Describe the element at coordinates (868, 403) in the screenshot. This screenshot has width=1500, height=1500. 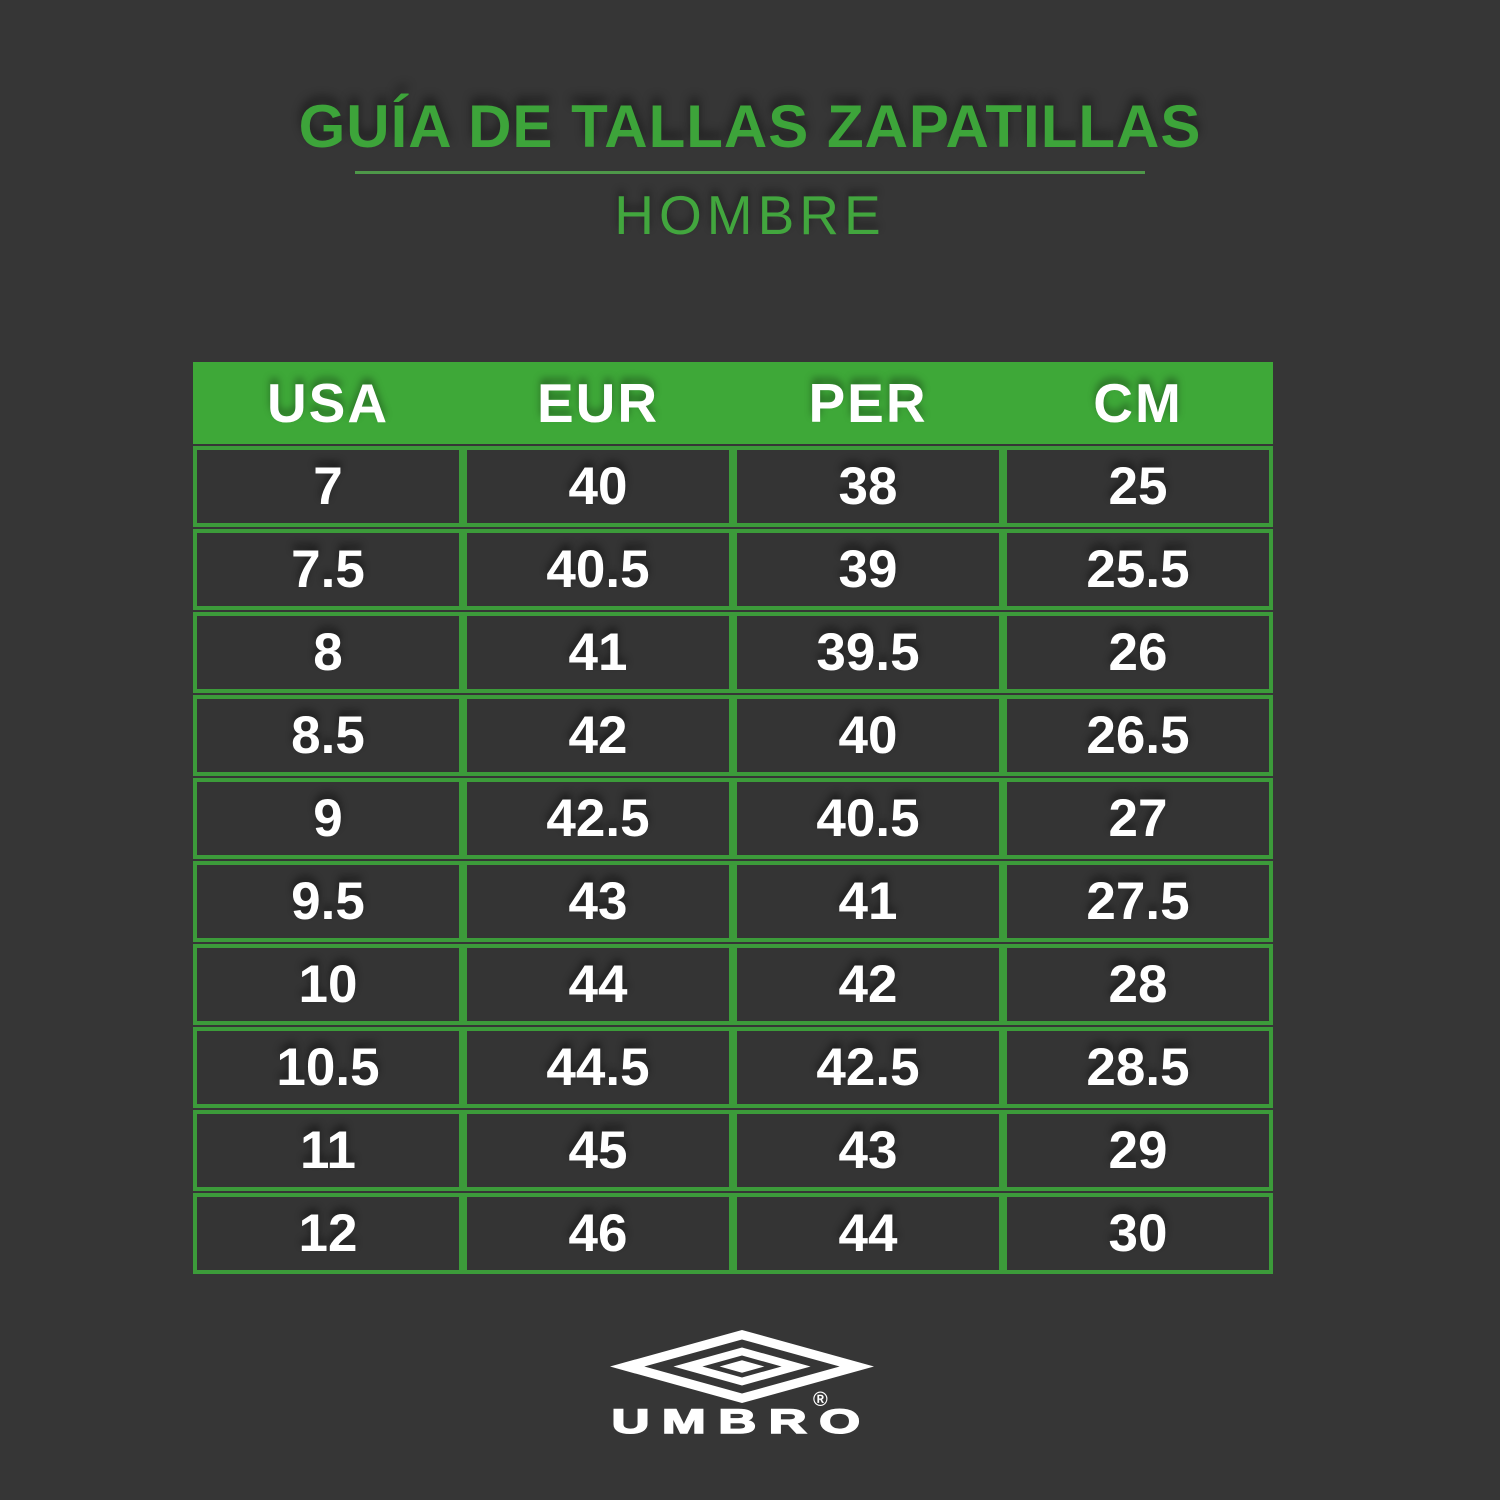
I see `column-header-per: PER` at that location.